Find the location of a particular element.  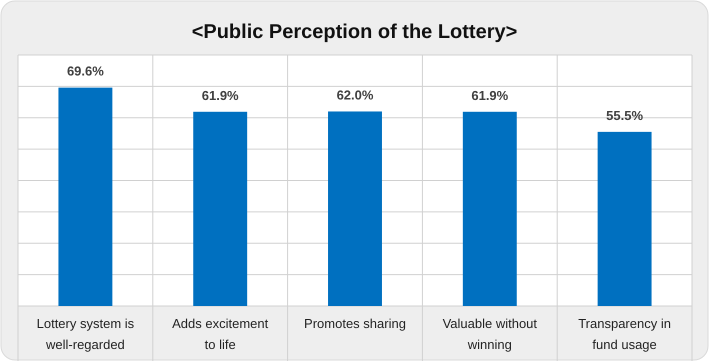

x-tick-label: Lottery system is well-regarded is located at coordinates (85, 334).